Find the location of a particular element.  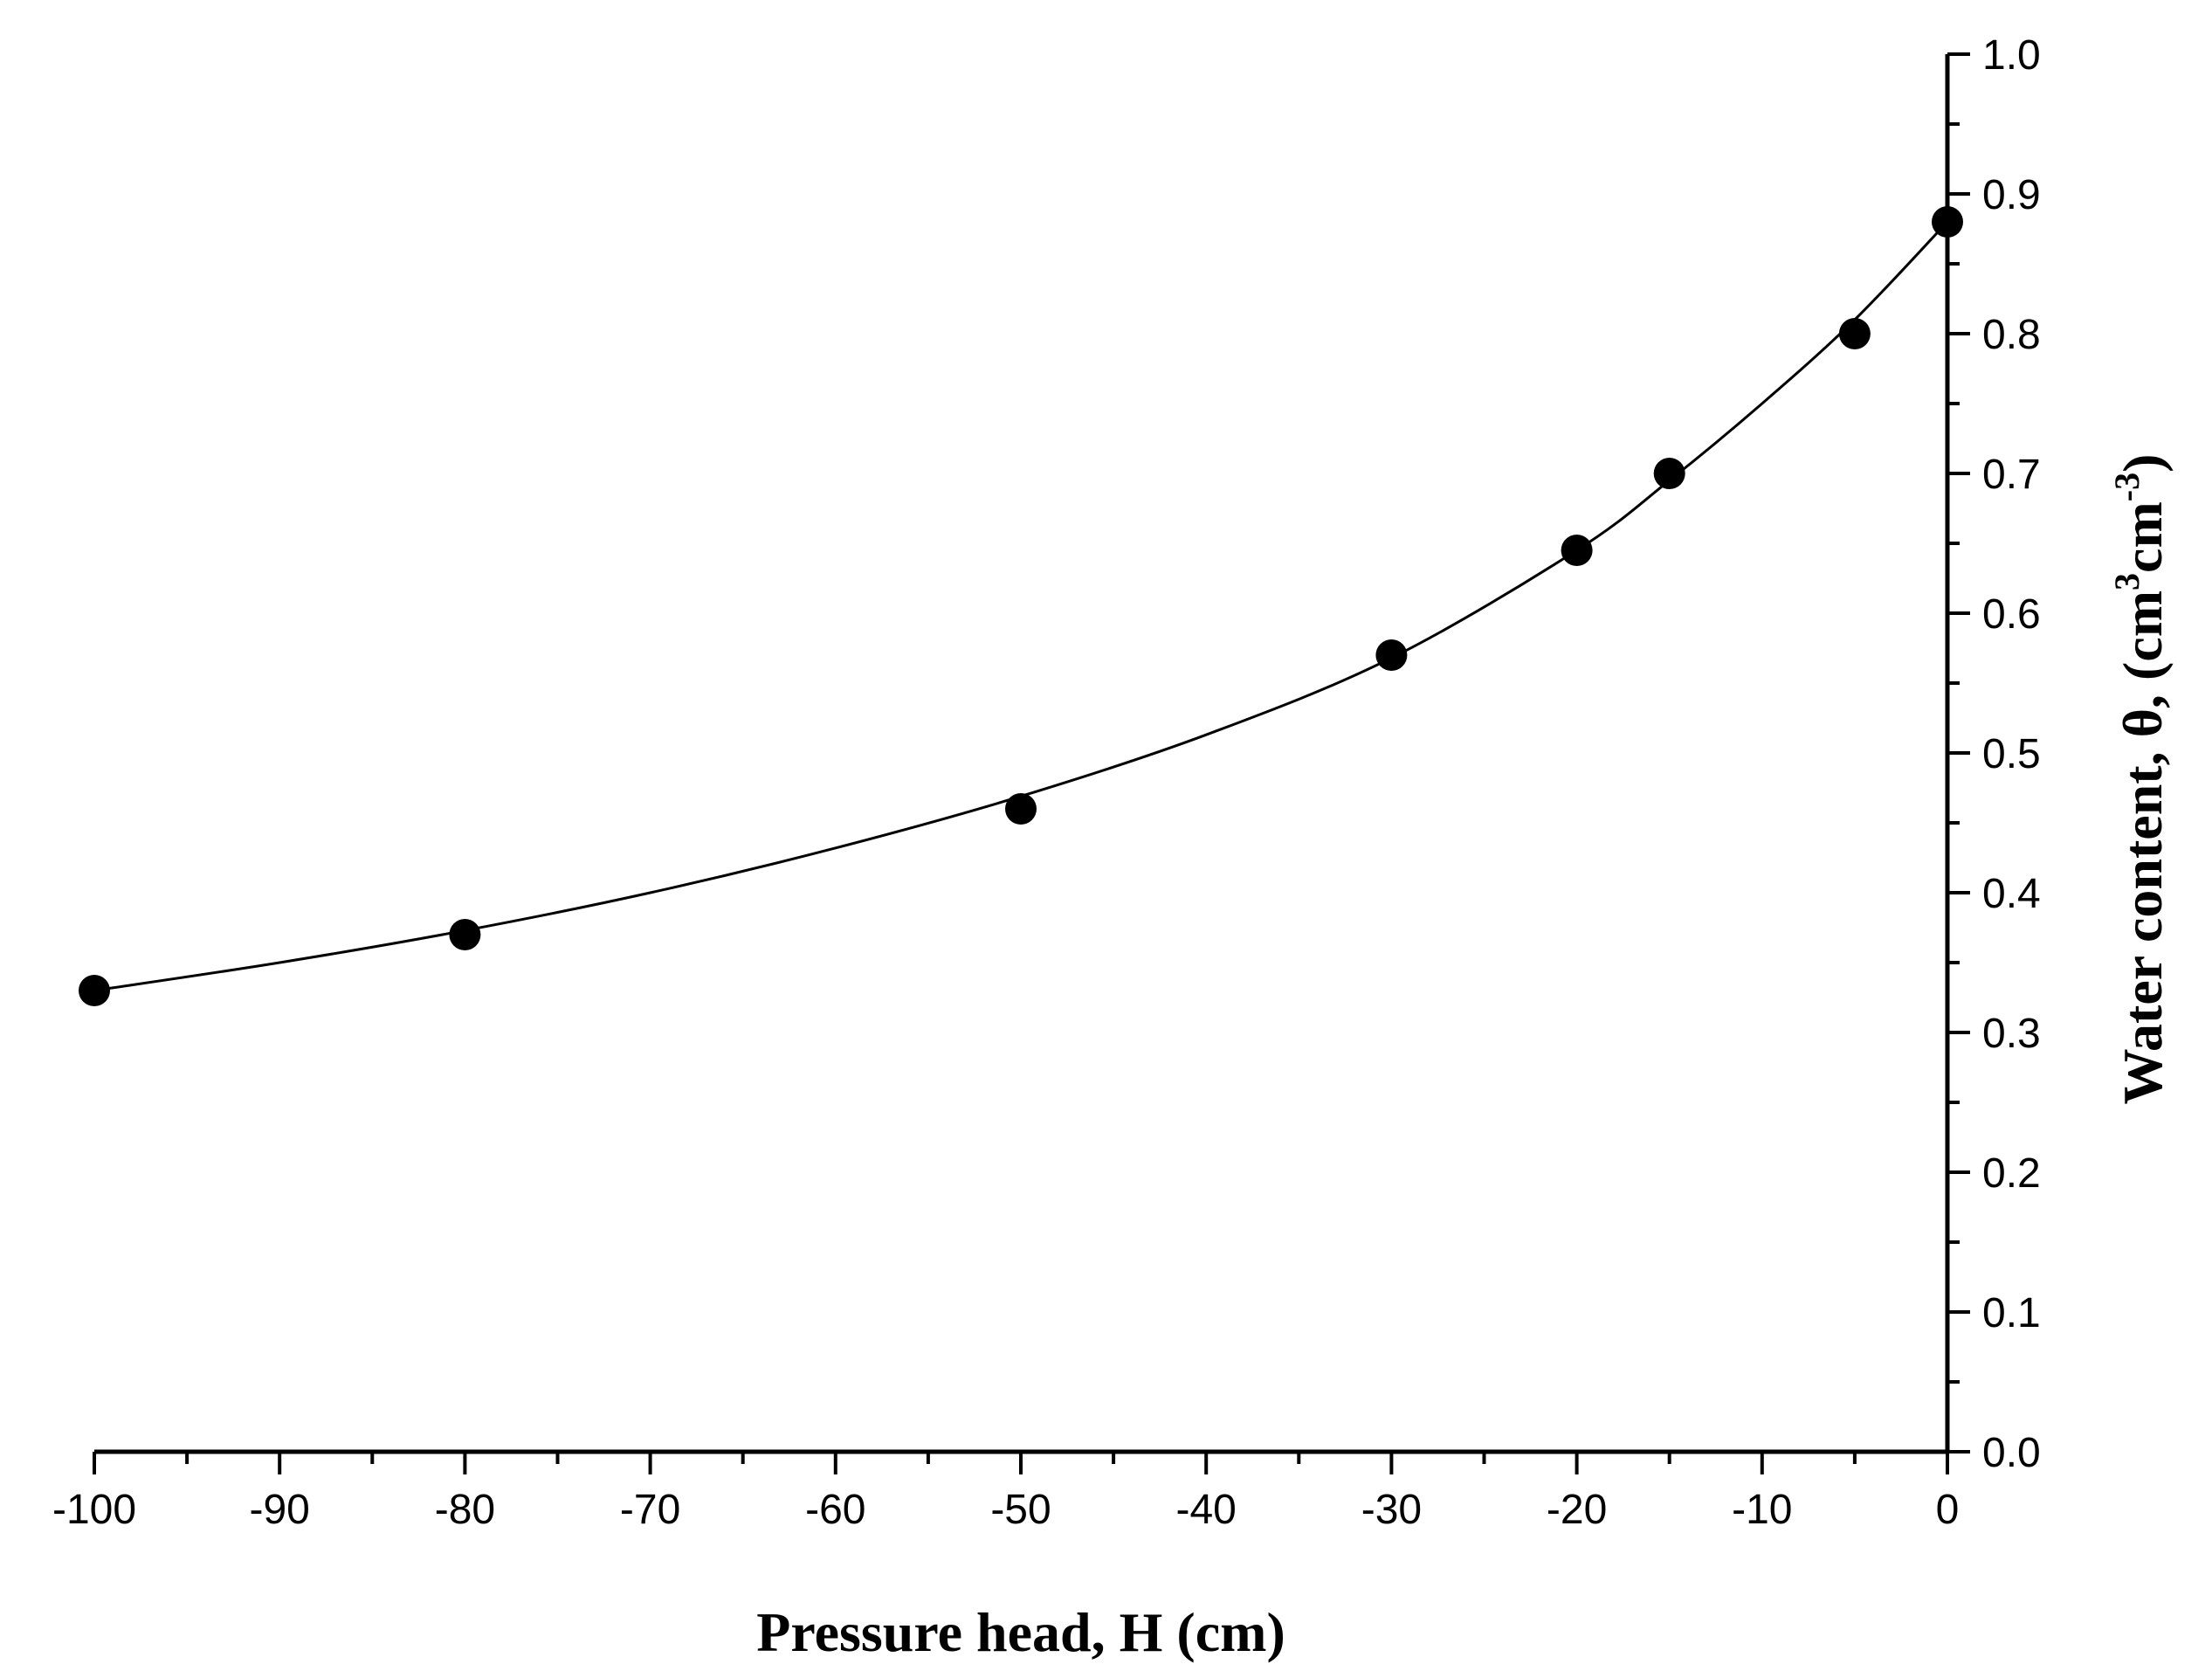

x-tick-label: -90 is located at coordinates (280, 1510).